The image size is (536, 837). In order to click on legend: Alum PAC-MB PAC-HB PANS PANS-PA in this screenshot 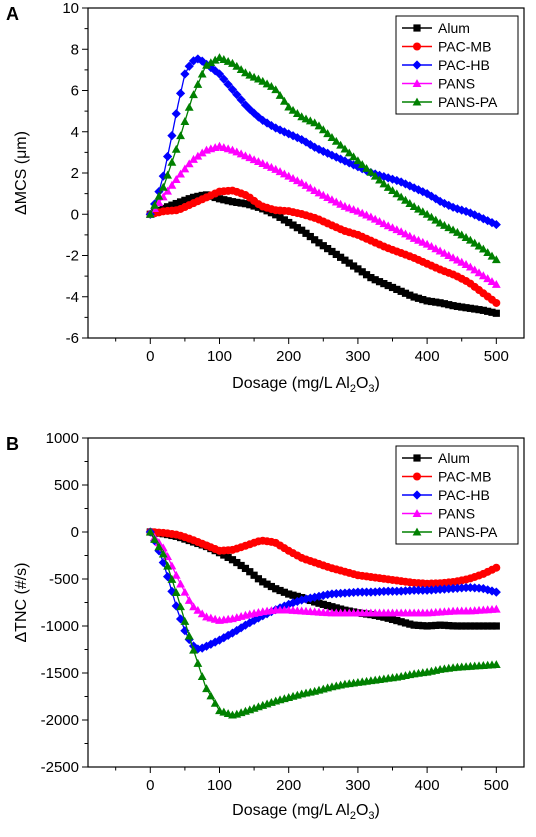, I will do `click(457, 495)`.